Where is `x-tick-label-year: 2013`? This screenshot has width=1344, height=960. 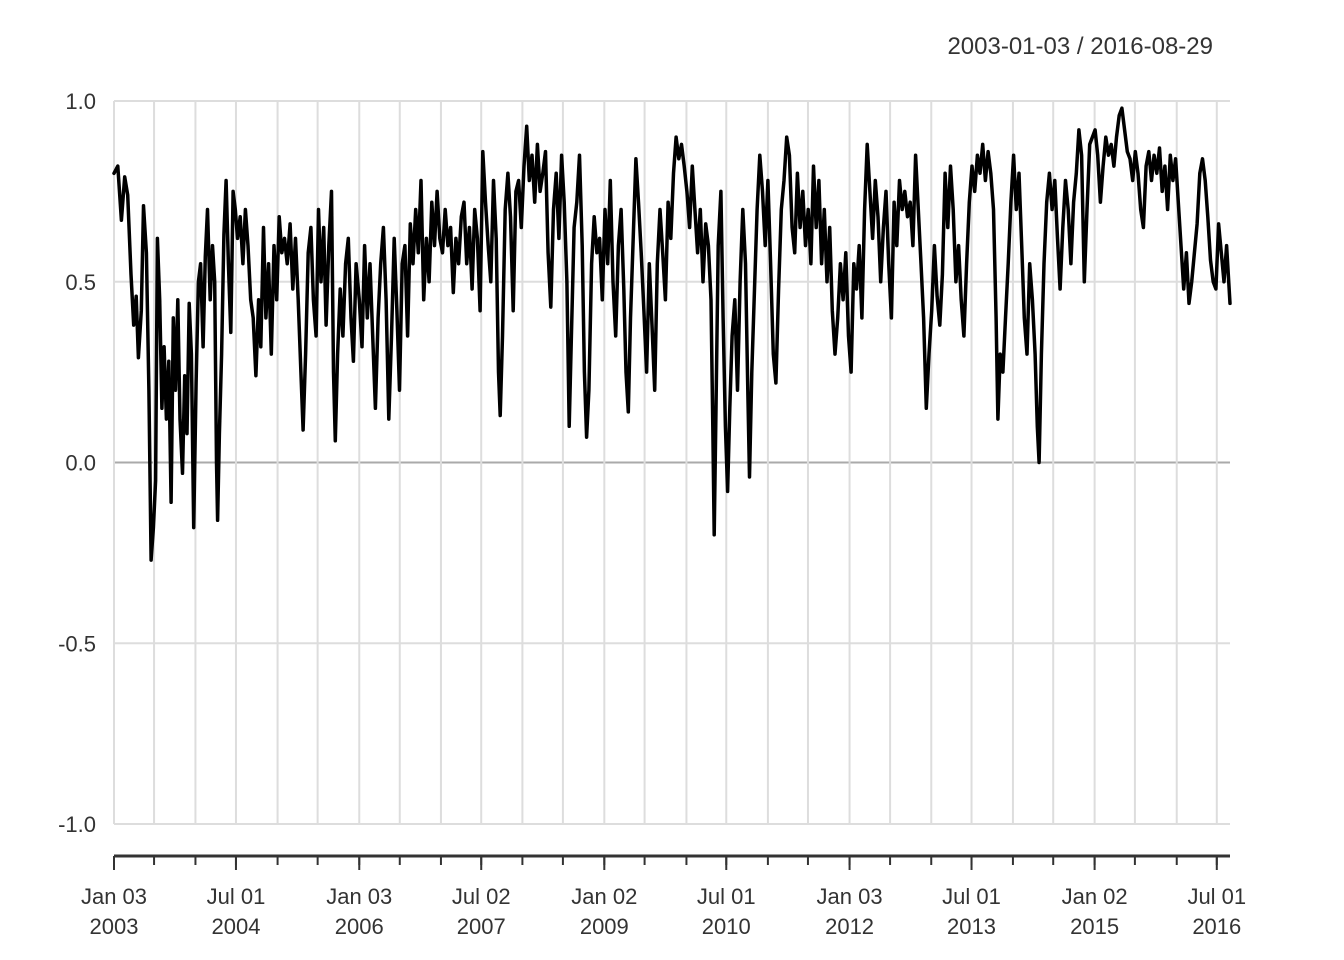 x-tick-label-year: 2013 is located at coordinates (971, 926).